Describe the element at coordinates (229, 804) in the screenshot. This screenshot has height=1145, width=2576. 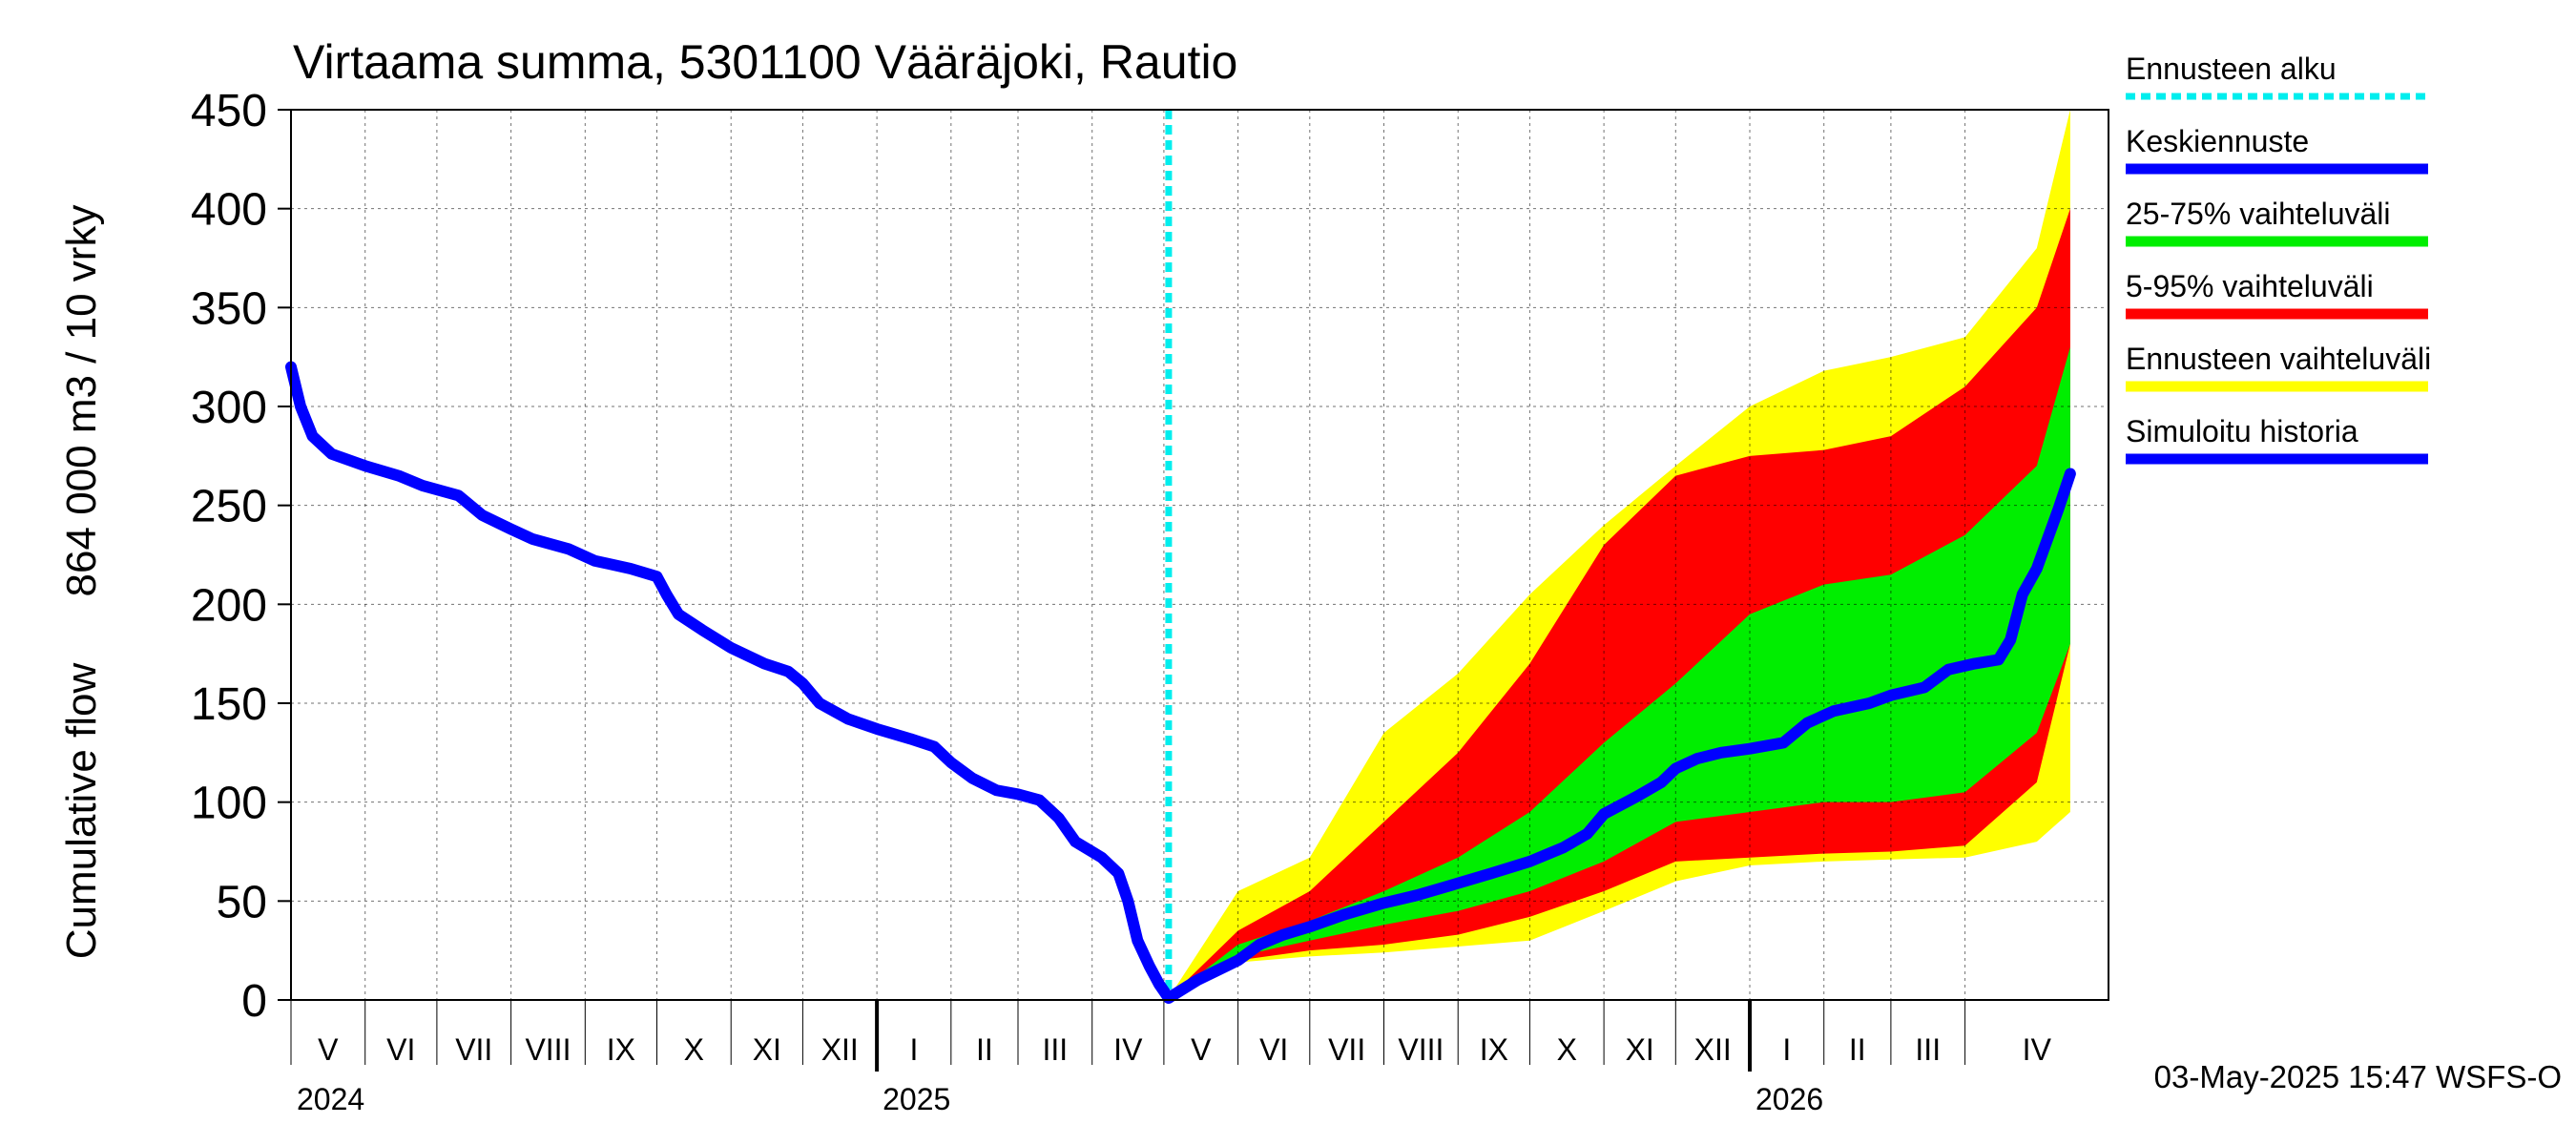
I see `y-tick-label: 100` at that location.